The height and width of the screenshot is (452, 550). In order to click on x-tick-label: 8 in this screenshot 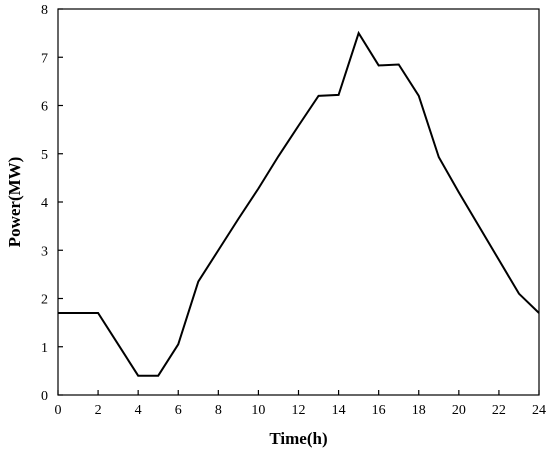, I will do `click(218, 410)`.